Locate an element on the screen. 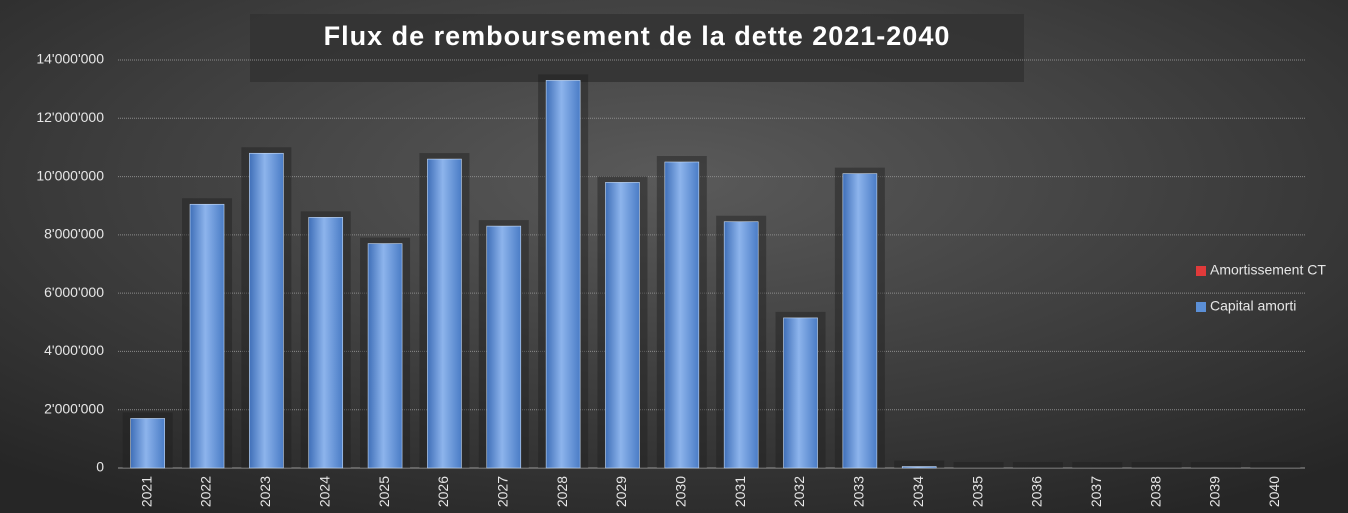  y-tick-label: 10'000'000 is located at coordinates (70, 175).